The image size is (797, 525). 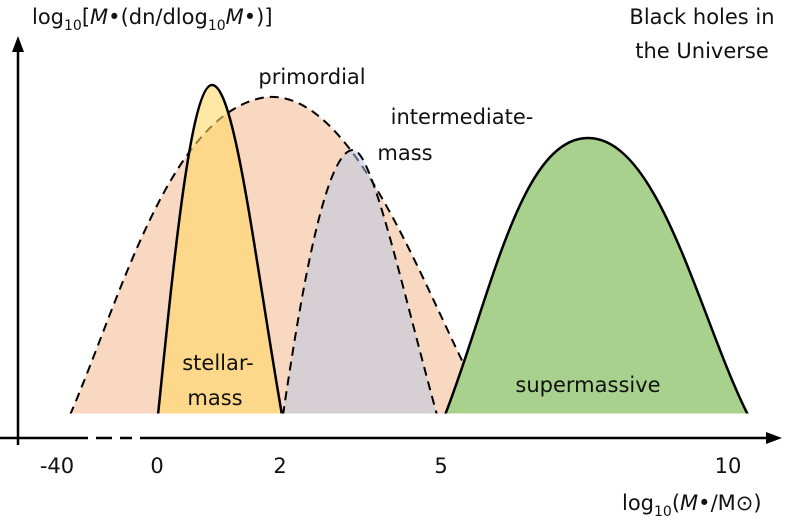 I want to click on title: the Universe, so click(x=702, y=51).